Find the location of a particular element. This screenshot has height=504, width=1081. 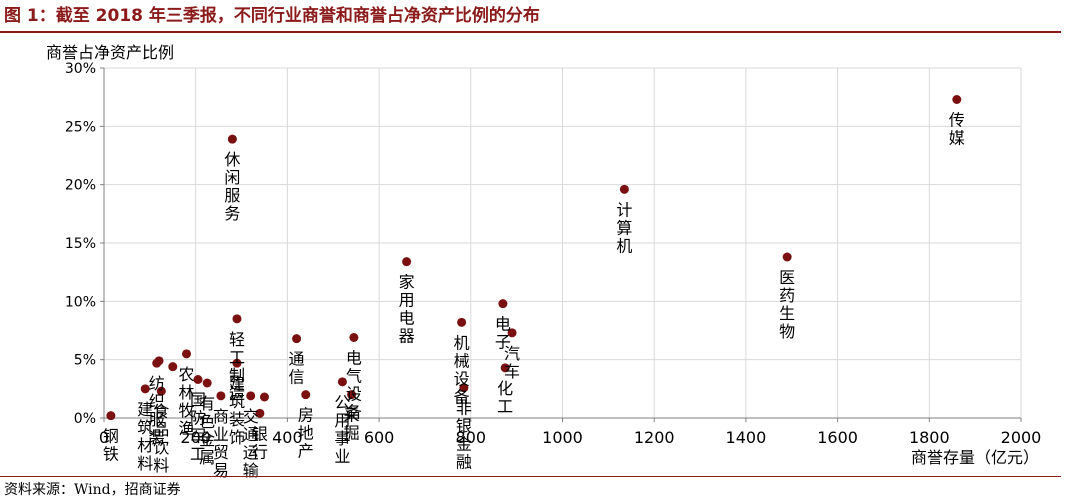

point-label: 国防军工 is located at coordinates (198, 427).